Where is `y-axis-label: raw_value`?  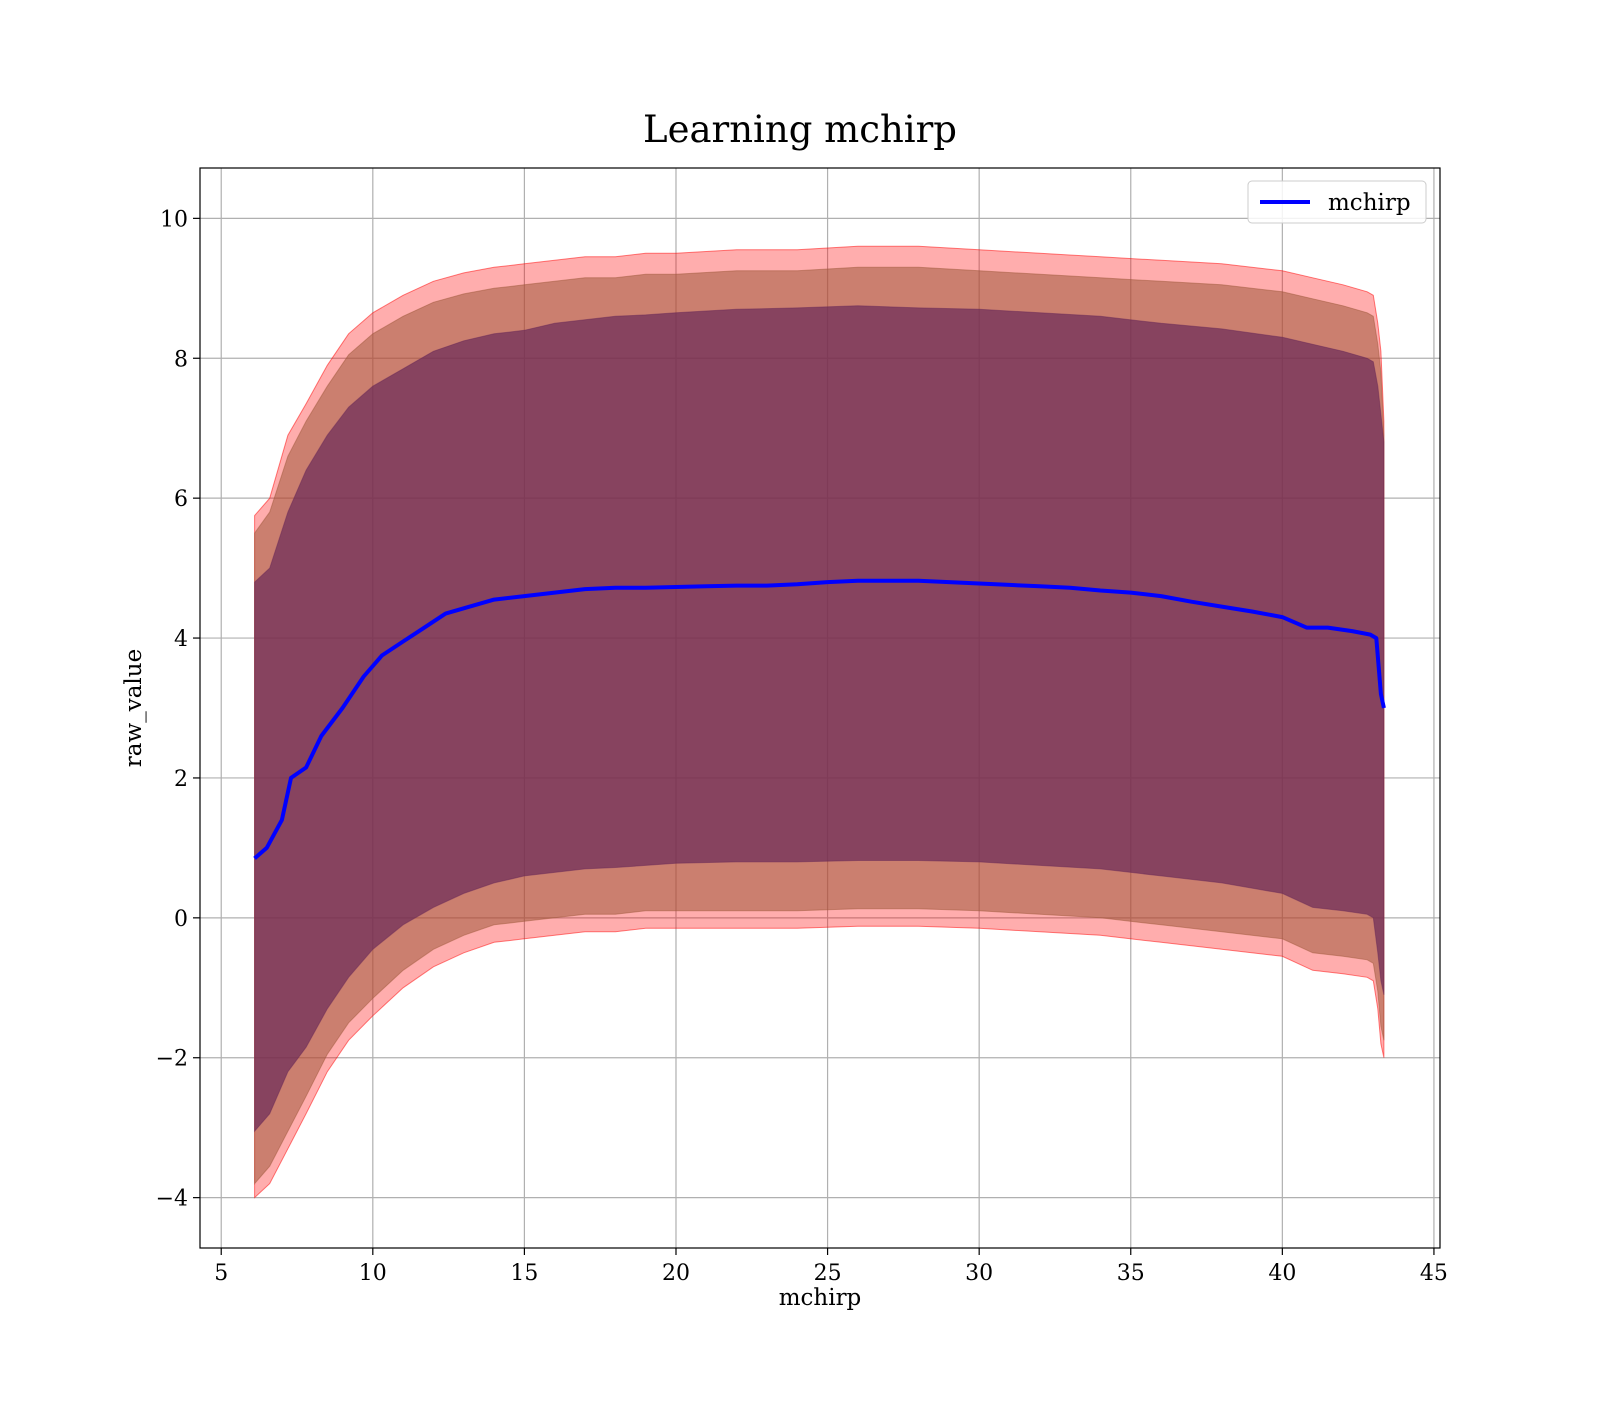 y-axis-label: raw_value is located at coordinates (134, 708).